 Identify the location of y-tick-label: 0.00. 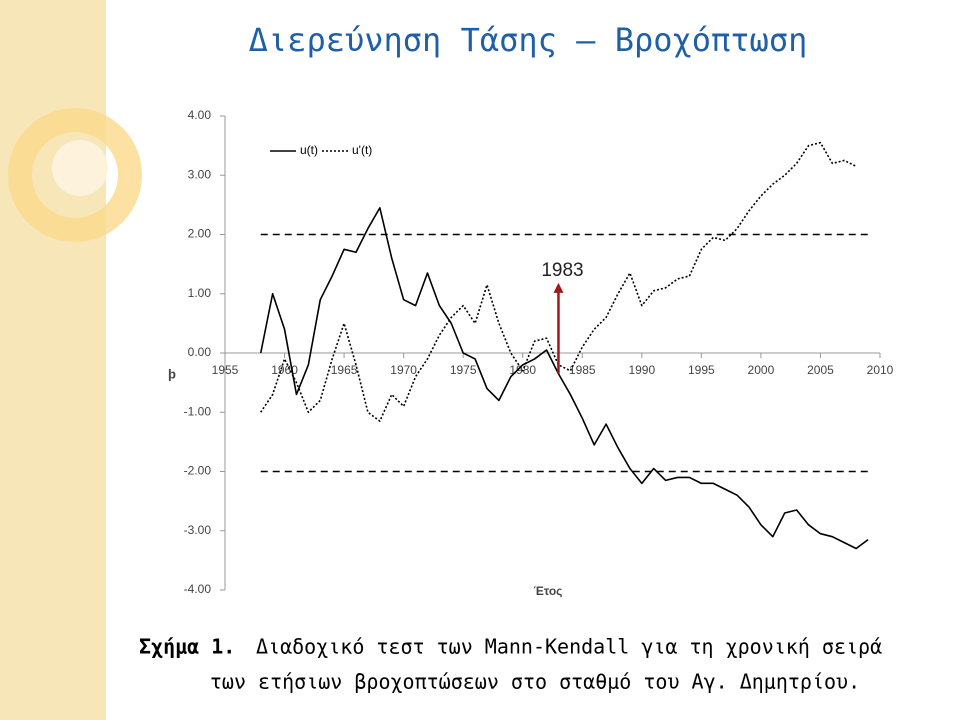
(200, 352).